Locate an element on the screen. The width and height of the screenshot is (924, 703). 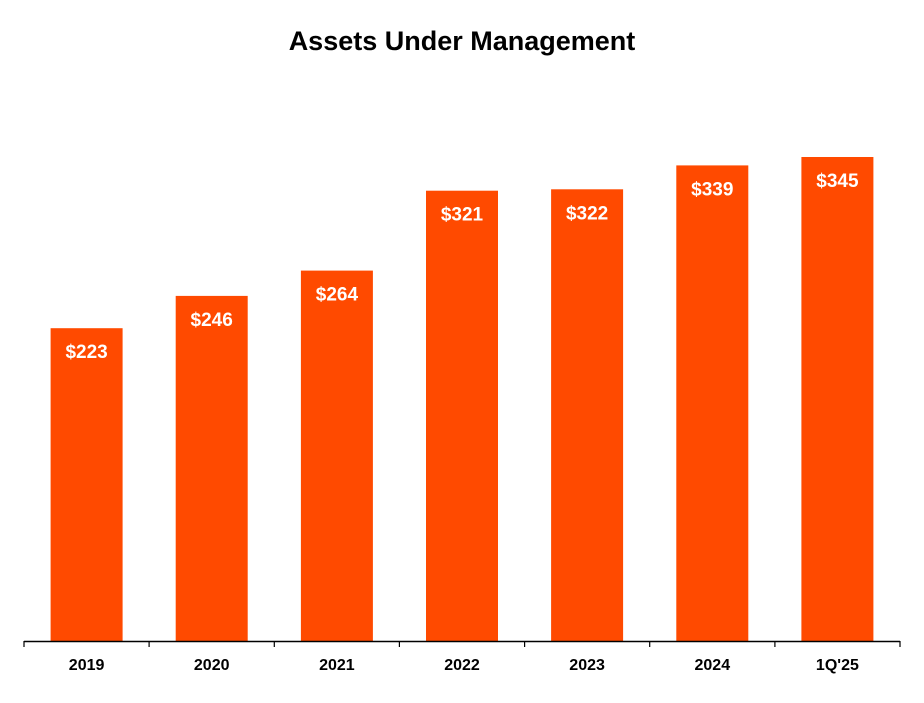
x-tick-label-2020: 2020 is located at coordinates (212, 665).